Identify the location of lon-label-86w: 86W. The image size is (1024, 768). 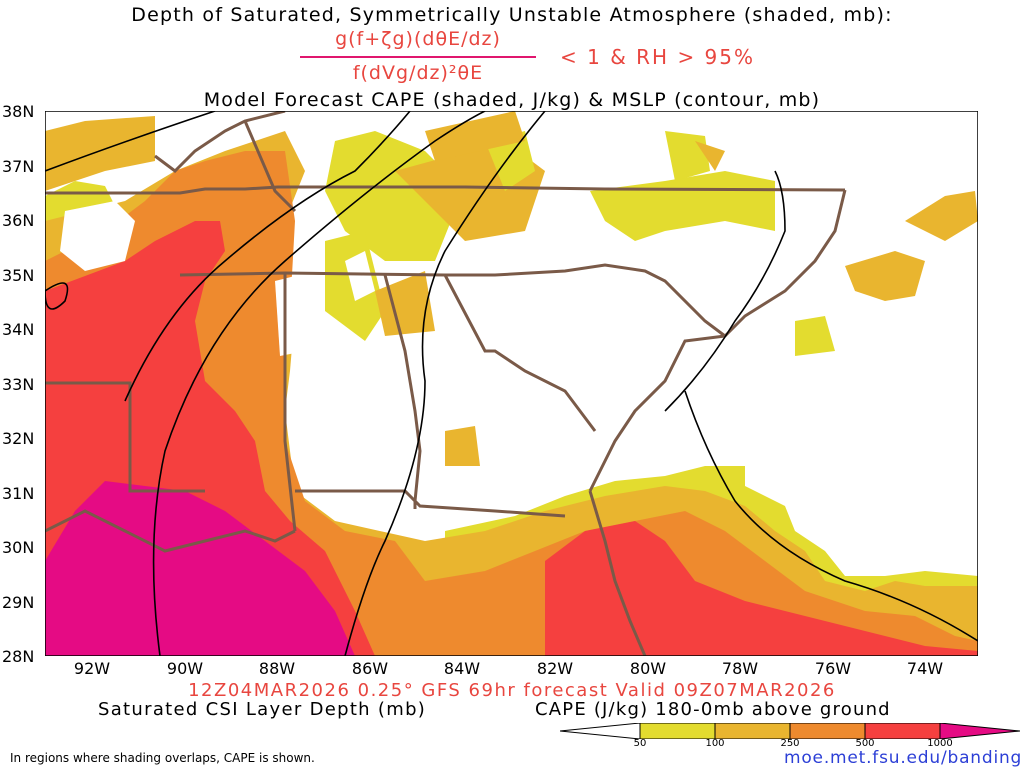
(370, 668).